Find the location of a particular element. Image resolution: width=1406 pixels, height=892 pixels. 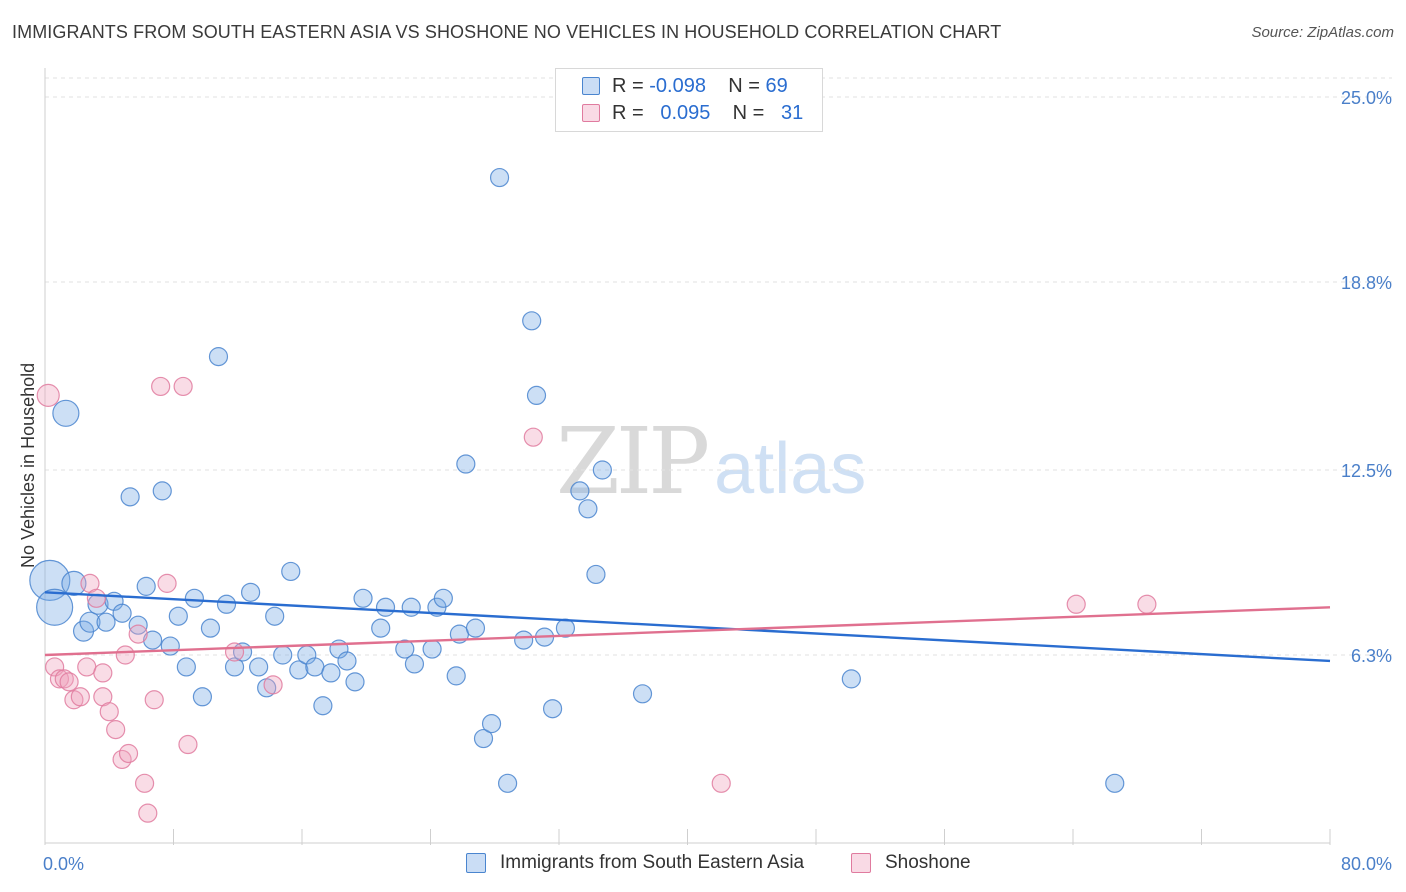

y-tick-label: 18.8% is located at coordinates (1366, 283).